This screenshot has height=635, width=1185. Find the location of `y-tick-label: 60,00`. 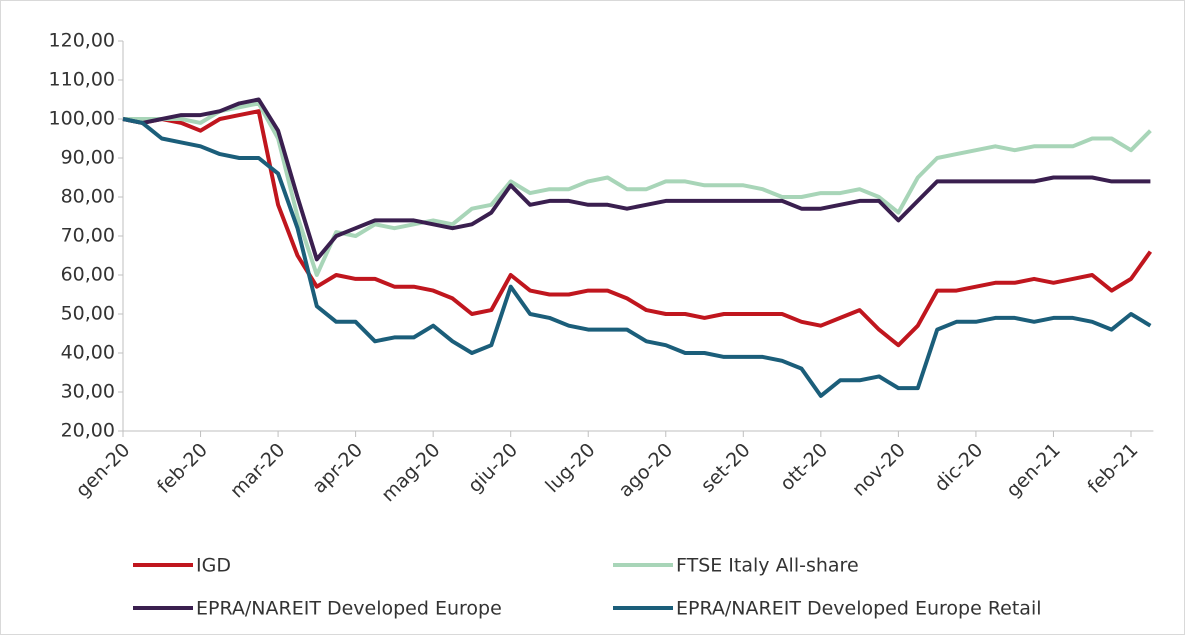

y-tick-label: 60,00 is located at coordinates (88, 275).